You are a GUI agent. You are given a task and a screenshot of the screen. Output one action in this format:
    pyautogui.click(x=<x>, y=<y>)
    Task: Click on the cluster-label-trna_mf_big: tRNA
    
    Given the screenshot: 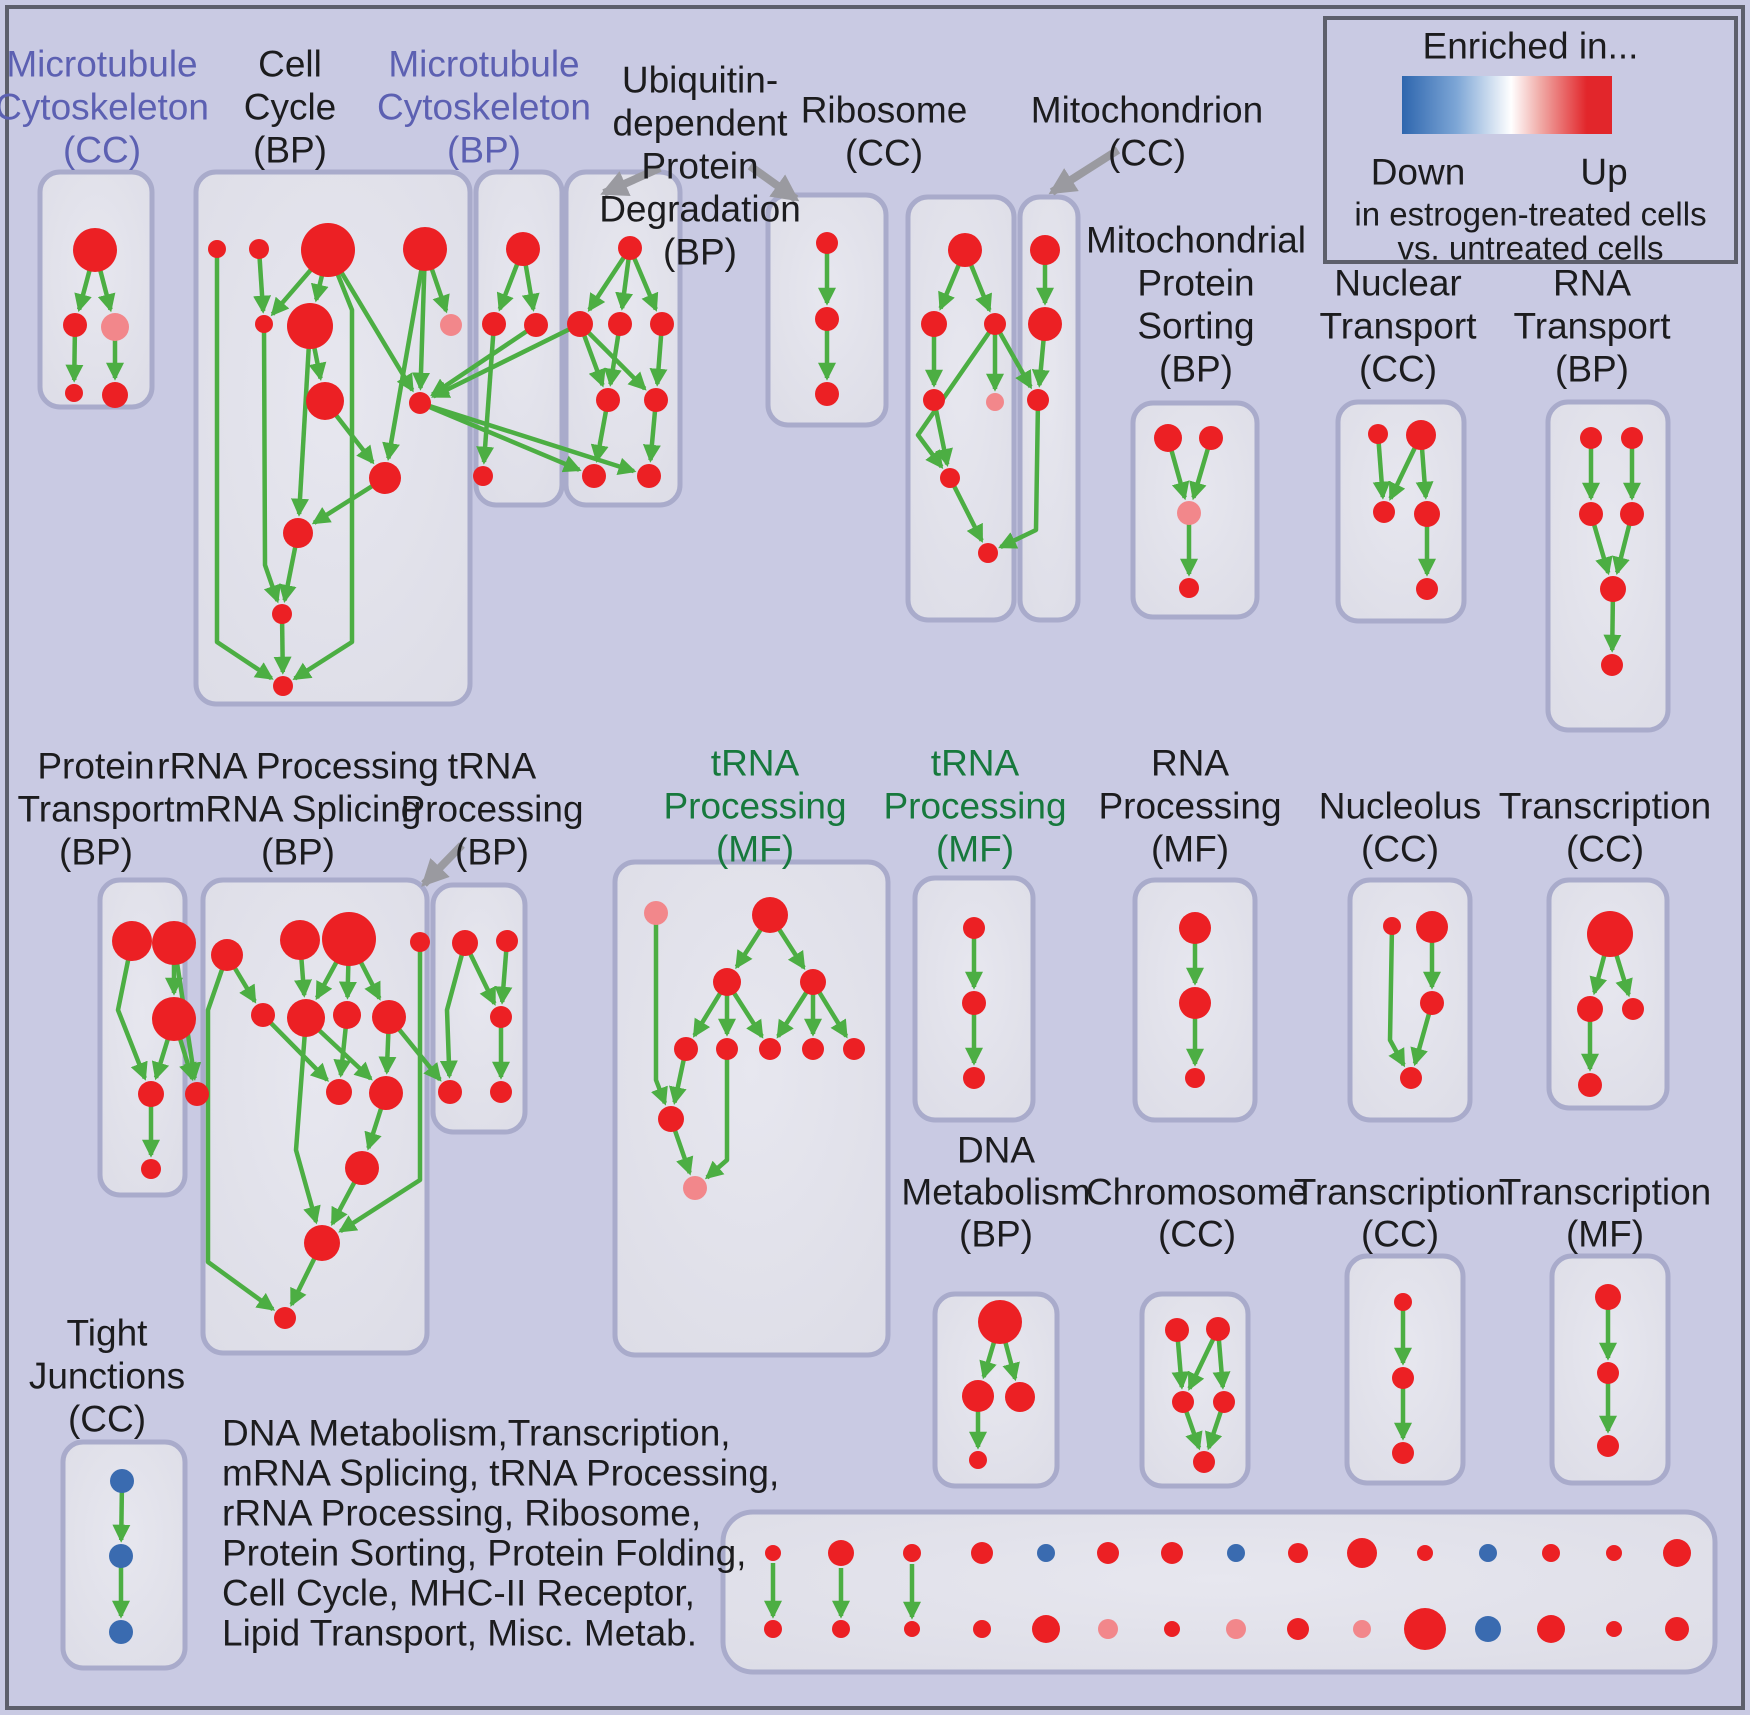 What is the action you would take?
    pyautogui.click(x=755, y=763)
    